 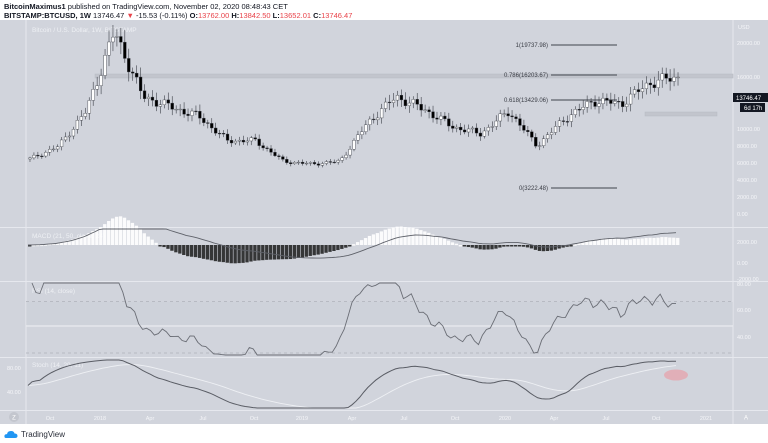 I want to click on macd-histogram, so click(x=354, y=240).